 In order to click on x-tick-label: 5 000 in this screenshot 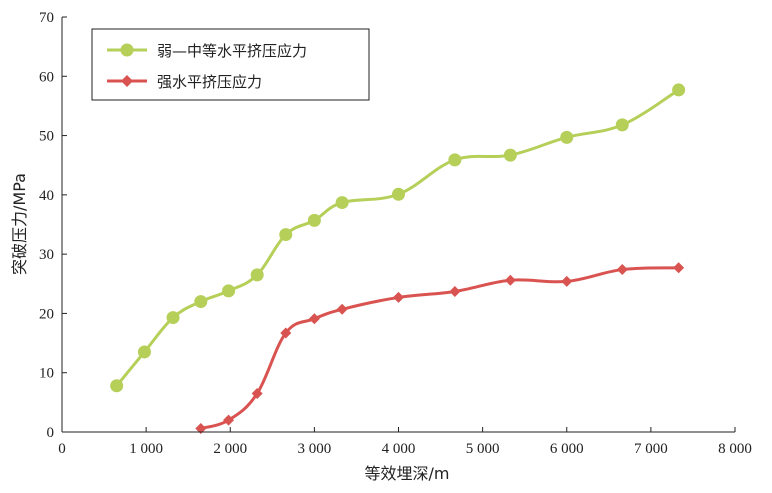, I will do `click(483, 449)`.